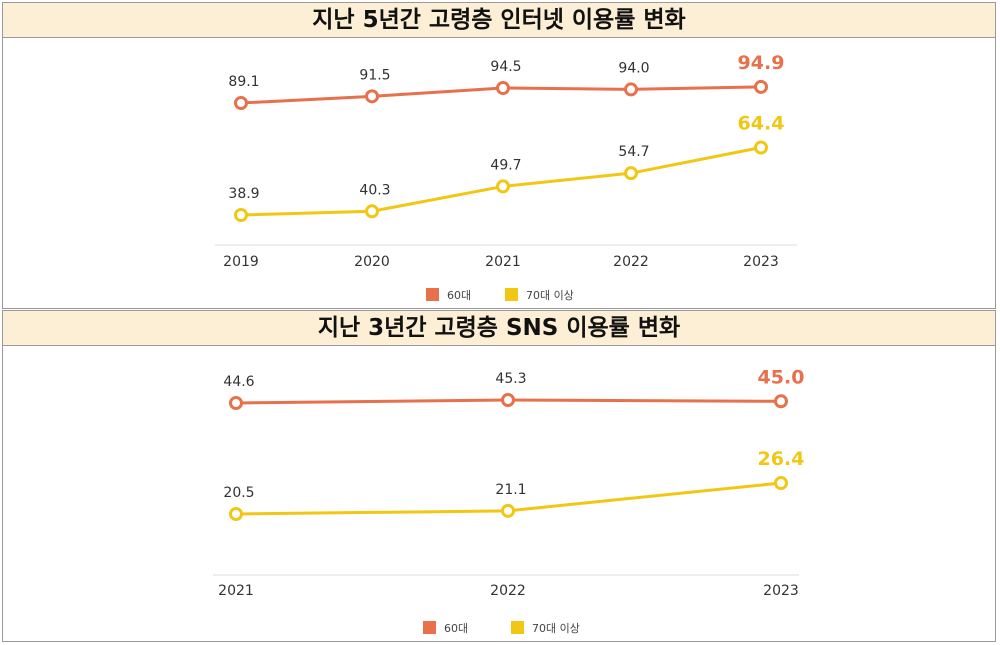  What do you see at coordinates (374, 190) in the screenshot?
I see `data-label: 40.3` at bounding box center [374, 190].